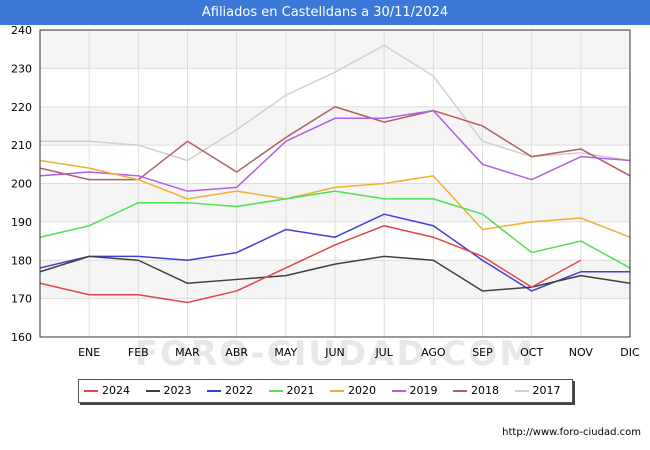 The image size is (650, 450). Describe the element at coordinates (116, 390) in the screenshot. I see `legend-label: 2024` at that location.